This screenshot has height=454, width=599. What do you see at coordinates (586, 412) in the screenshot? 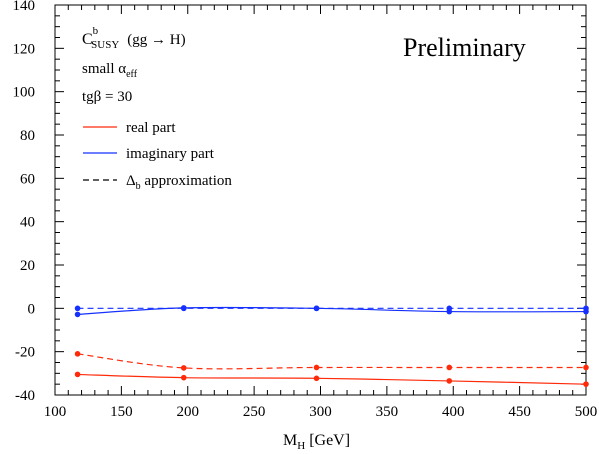
I see `x-tick-label: 500` at bounding box center [586, 412].